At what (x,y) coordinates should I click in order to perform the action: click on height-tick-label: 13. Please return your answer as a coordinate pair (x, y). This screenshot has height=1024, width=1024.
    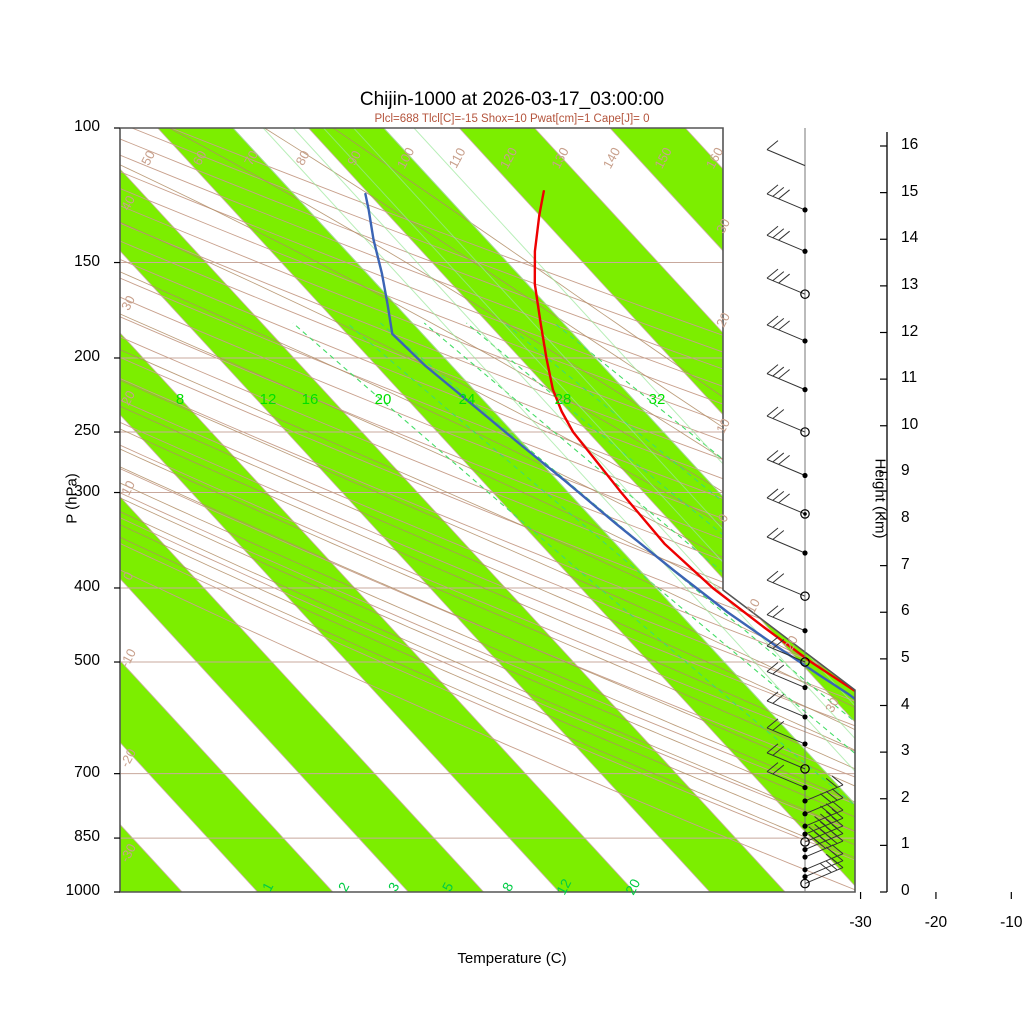
    Looking at the image, I should click on (910, 284).